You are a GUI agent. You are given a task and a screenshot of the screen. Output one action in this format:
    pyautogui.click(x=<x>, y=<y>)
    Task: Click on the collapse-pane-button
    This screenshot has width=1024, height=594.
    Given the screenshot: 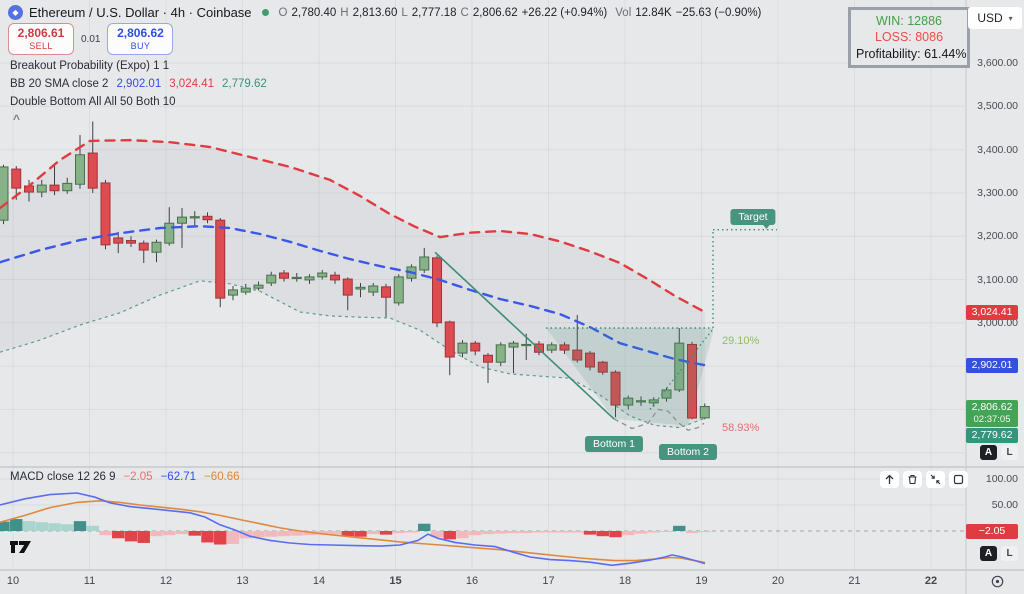 What is the action you would take?
    pyautogui.click(x=935, y=479)
    